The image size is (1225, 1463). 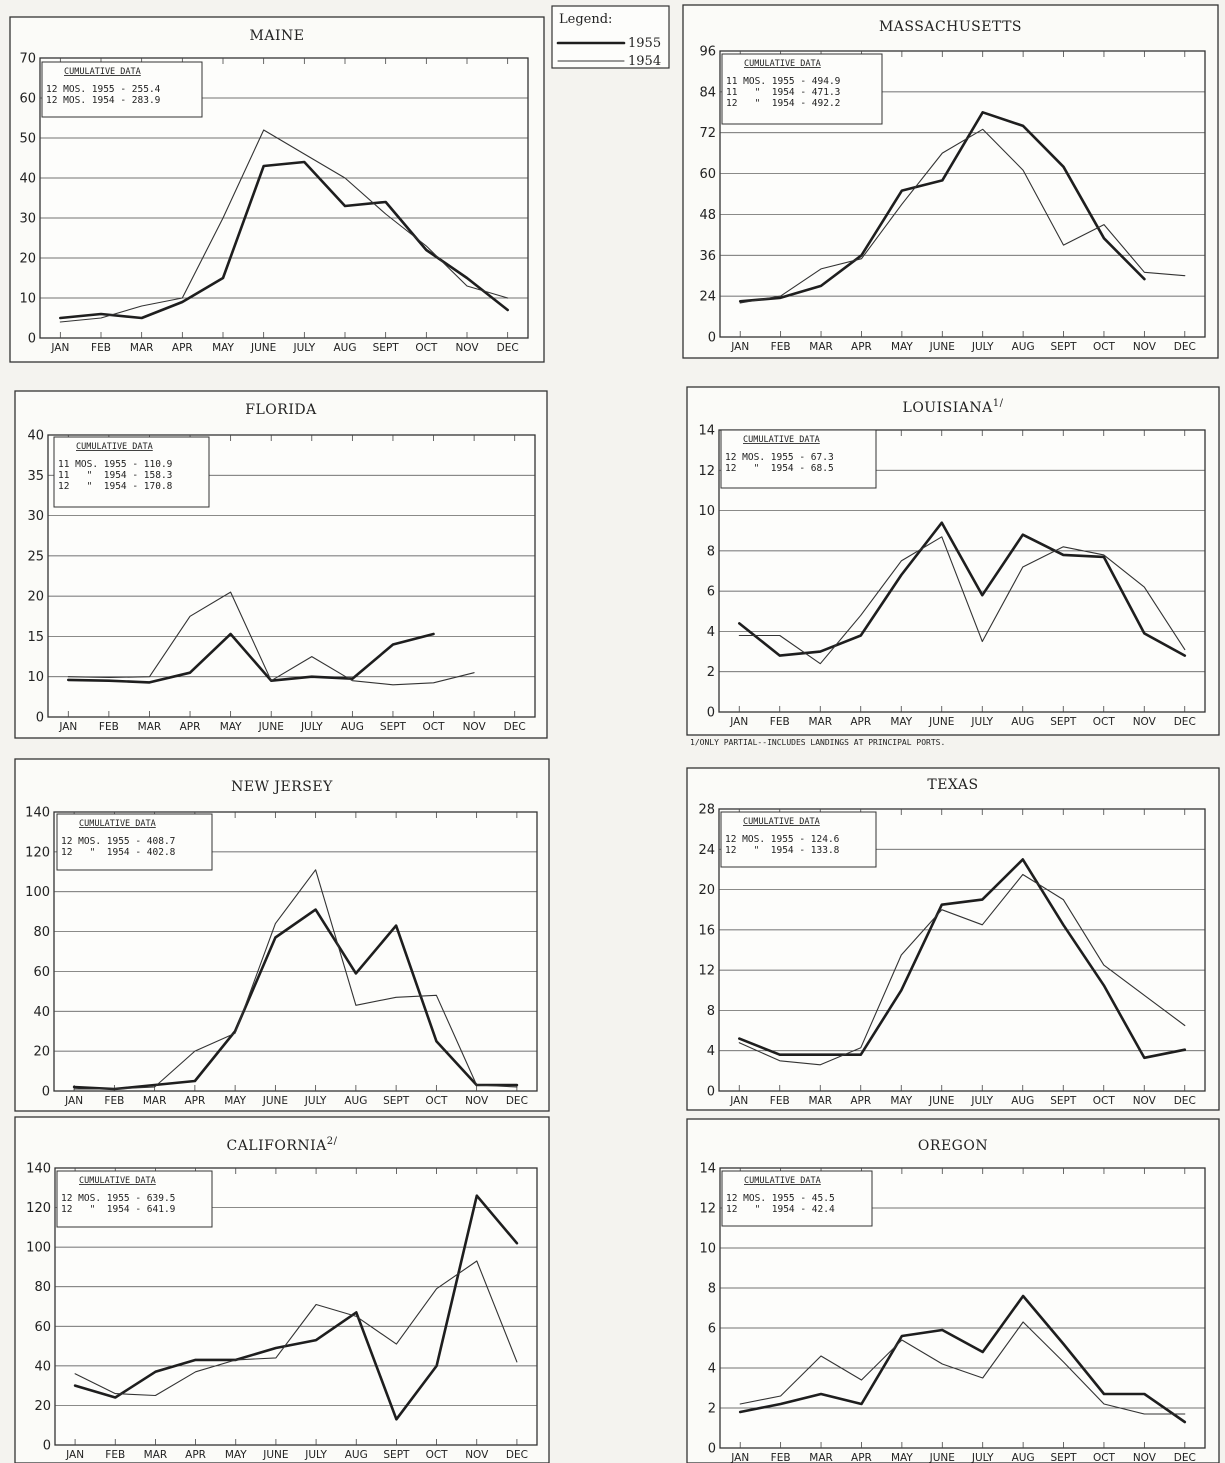 I want to click on florida-y-tick-label: 30, so click(x=35, y=516).